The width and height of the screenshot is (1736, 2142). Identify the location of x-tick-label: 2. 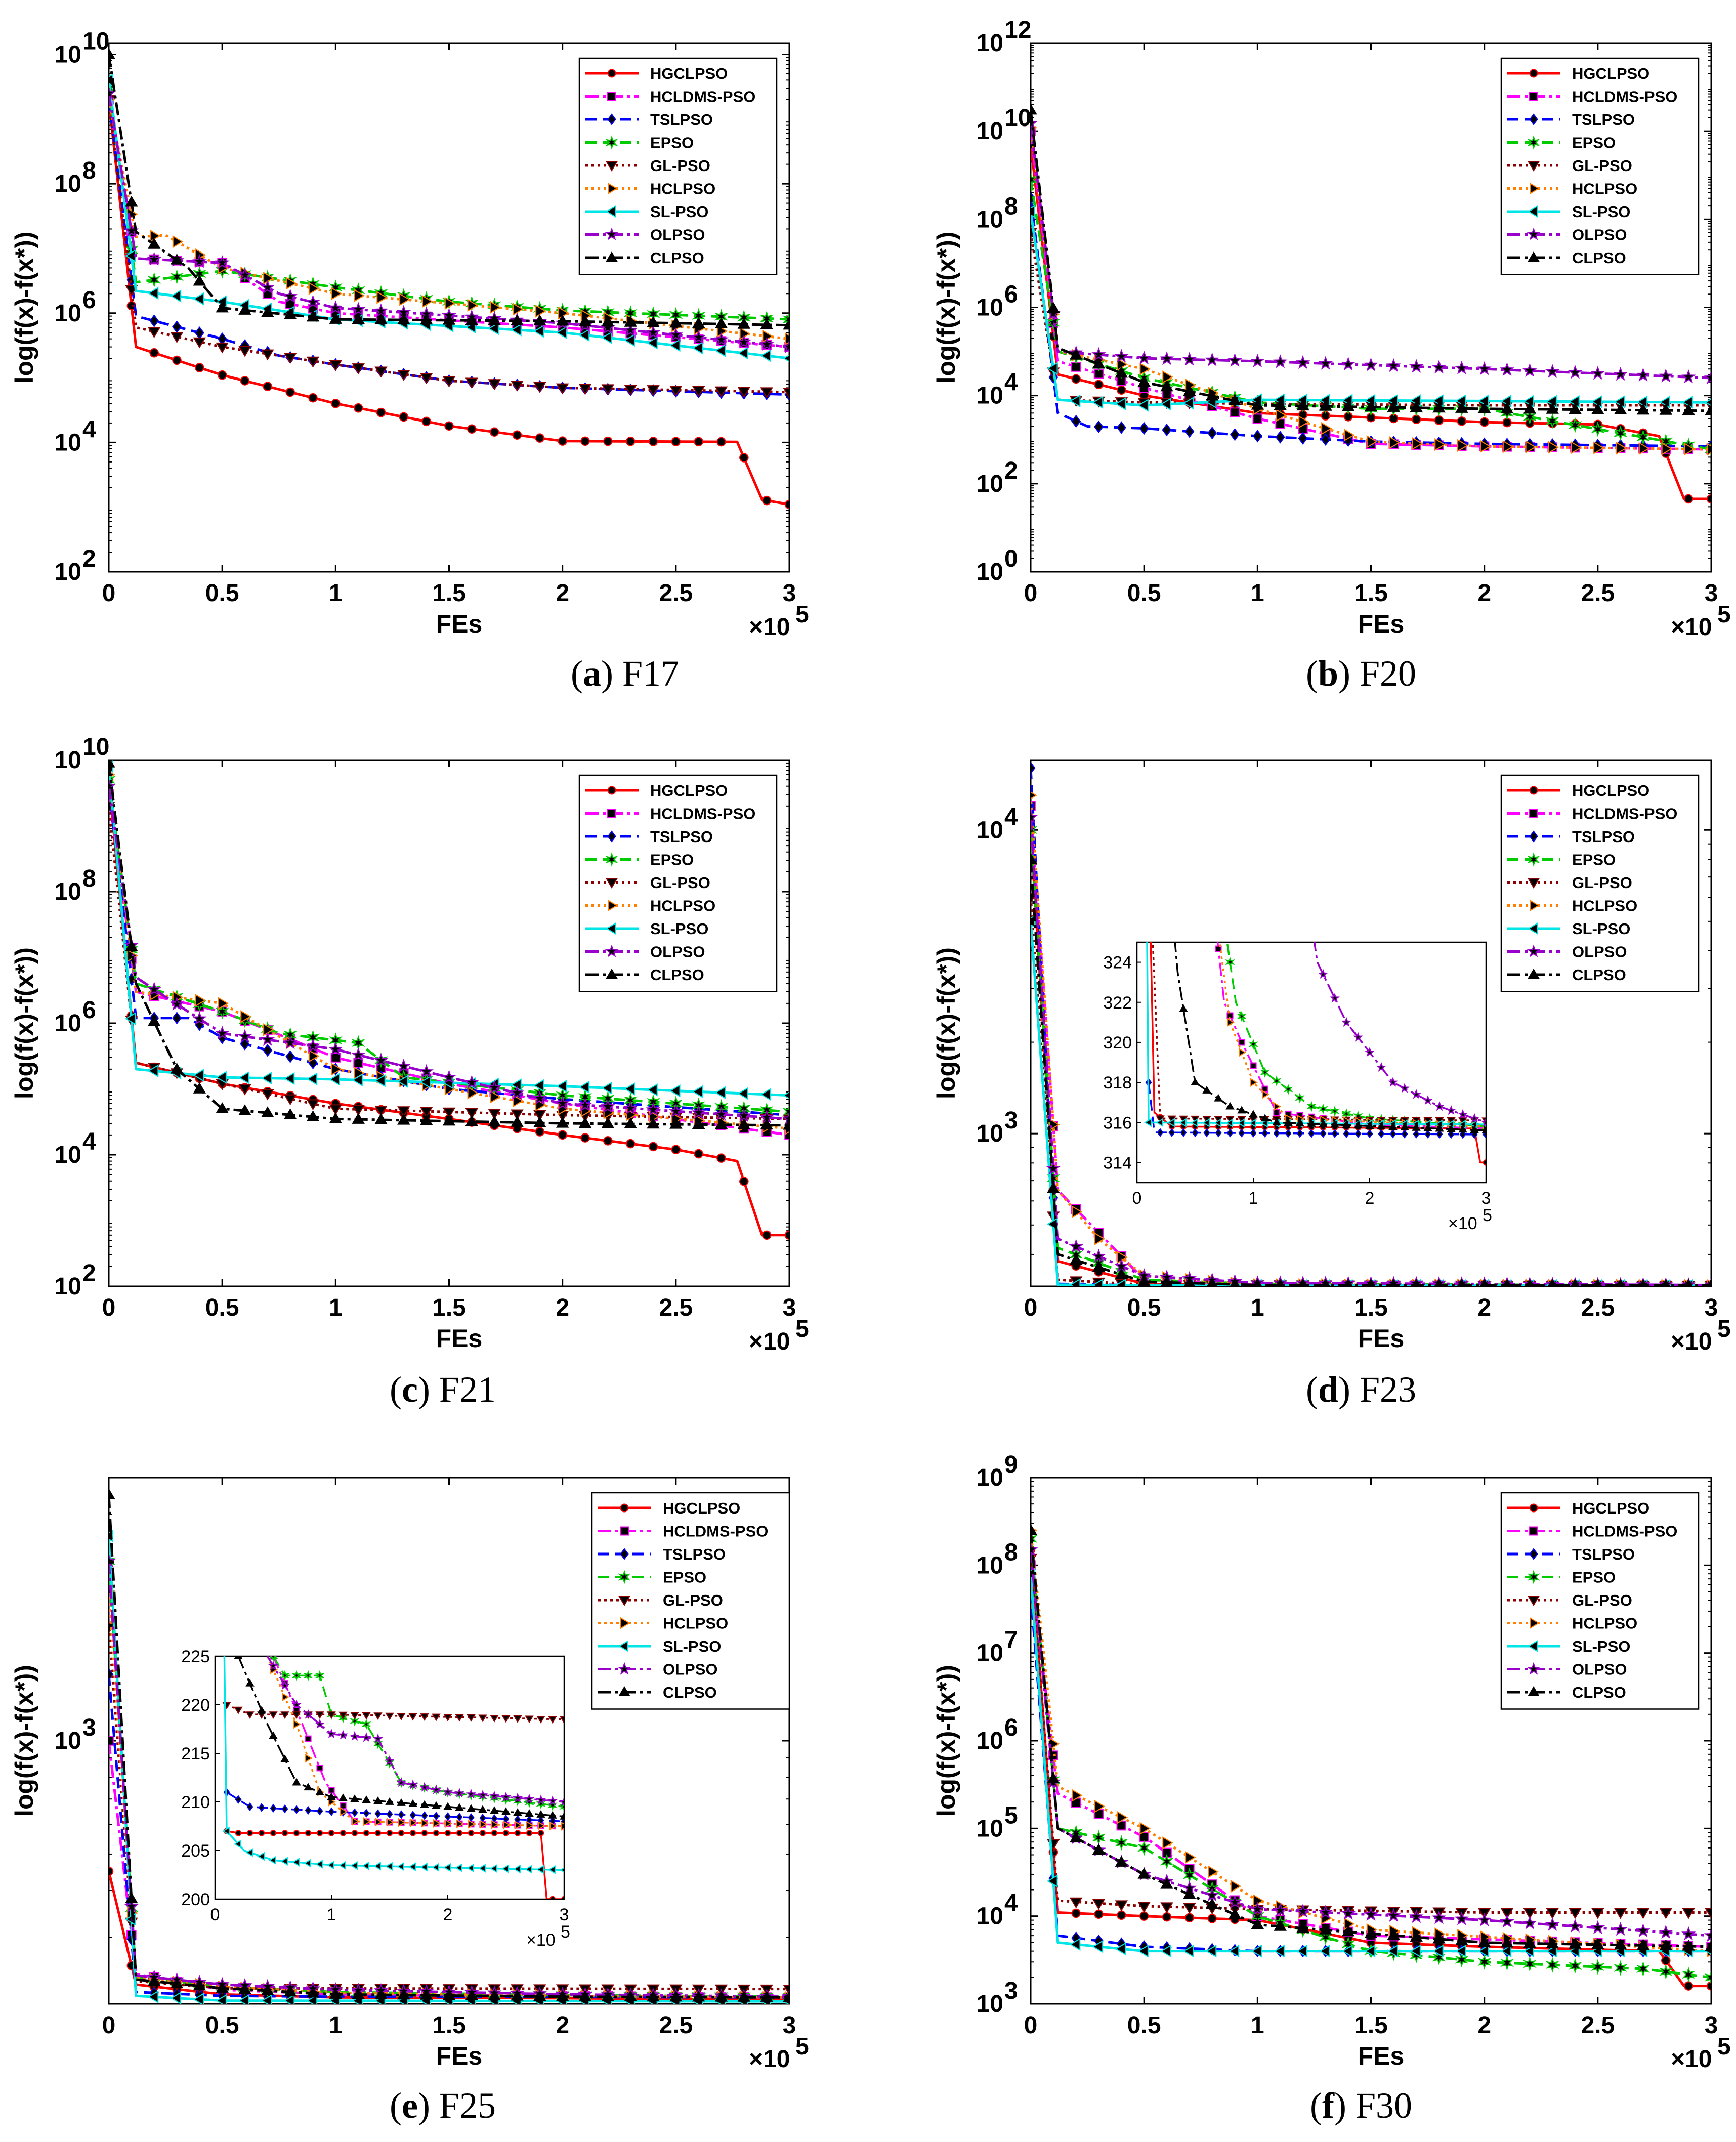
(1484, 593).